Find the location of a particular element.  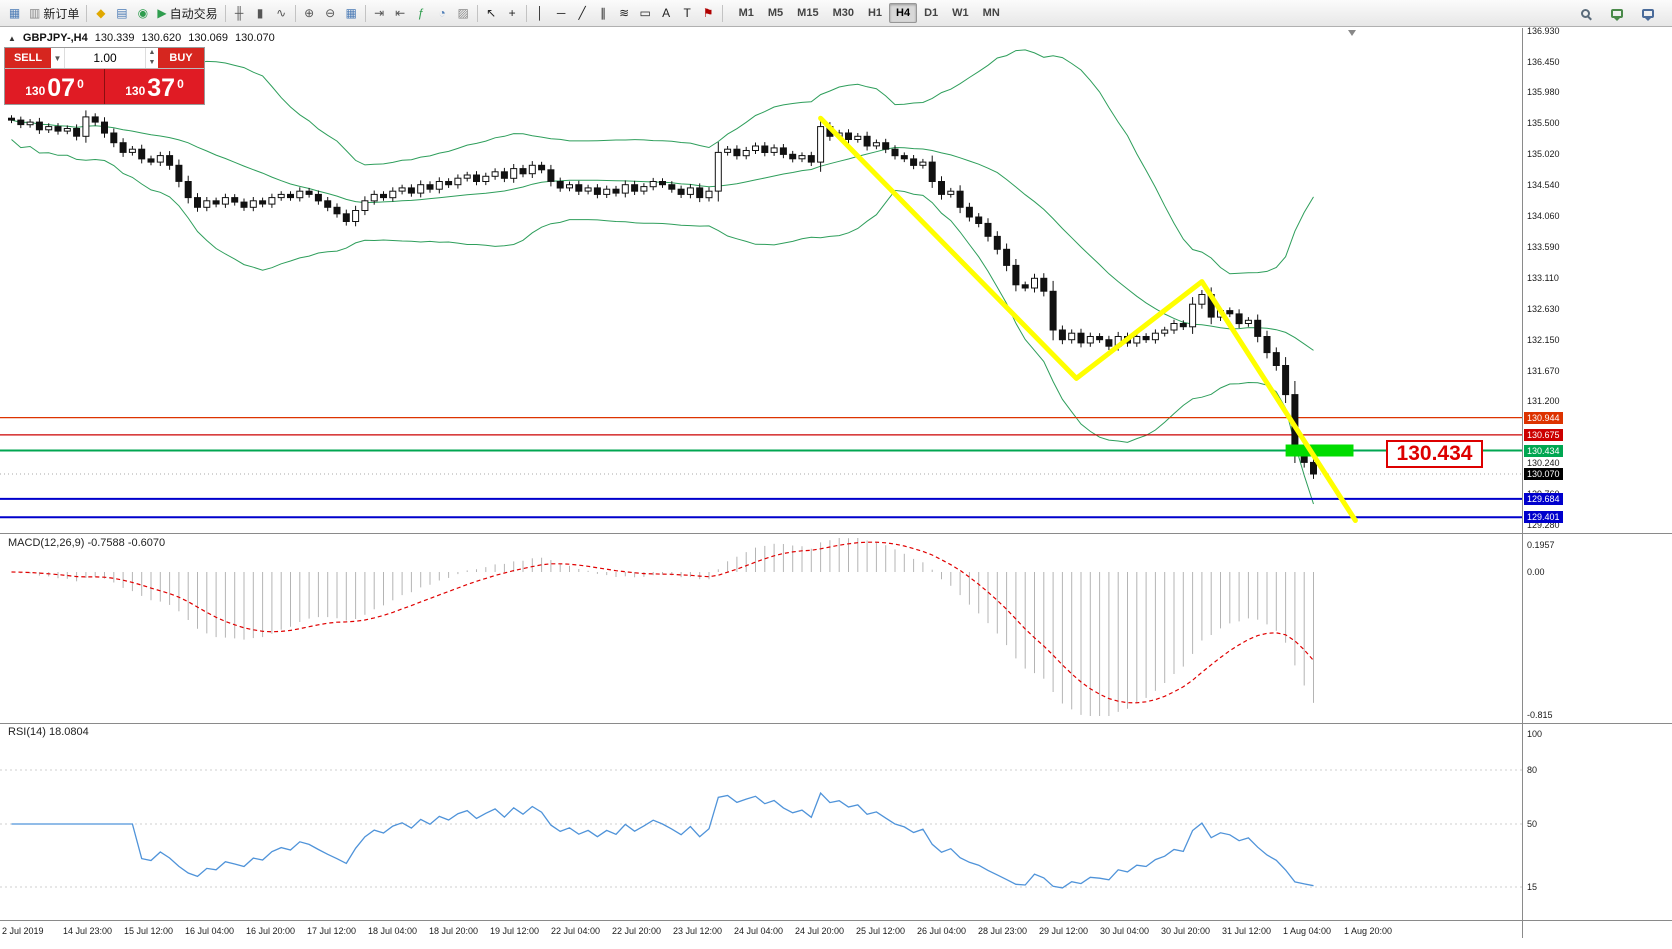

time-axis-label: 18 Jul 04:00 is located at coordinates (393, 931).